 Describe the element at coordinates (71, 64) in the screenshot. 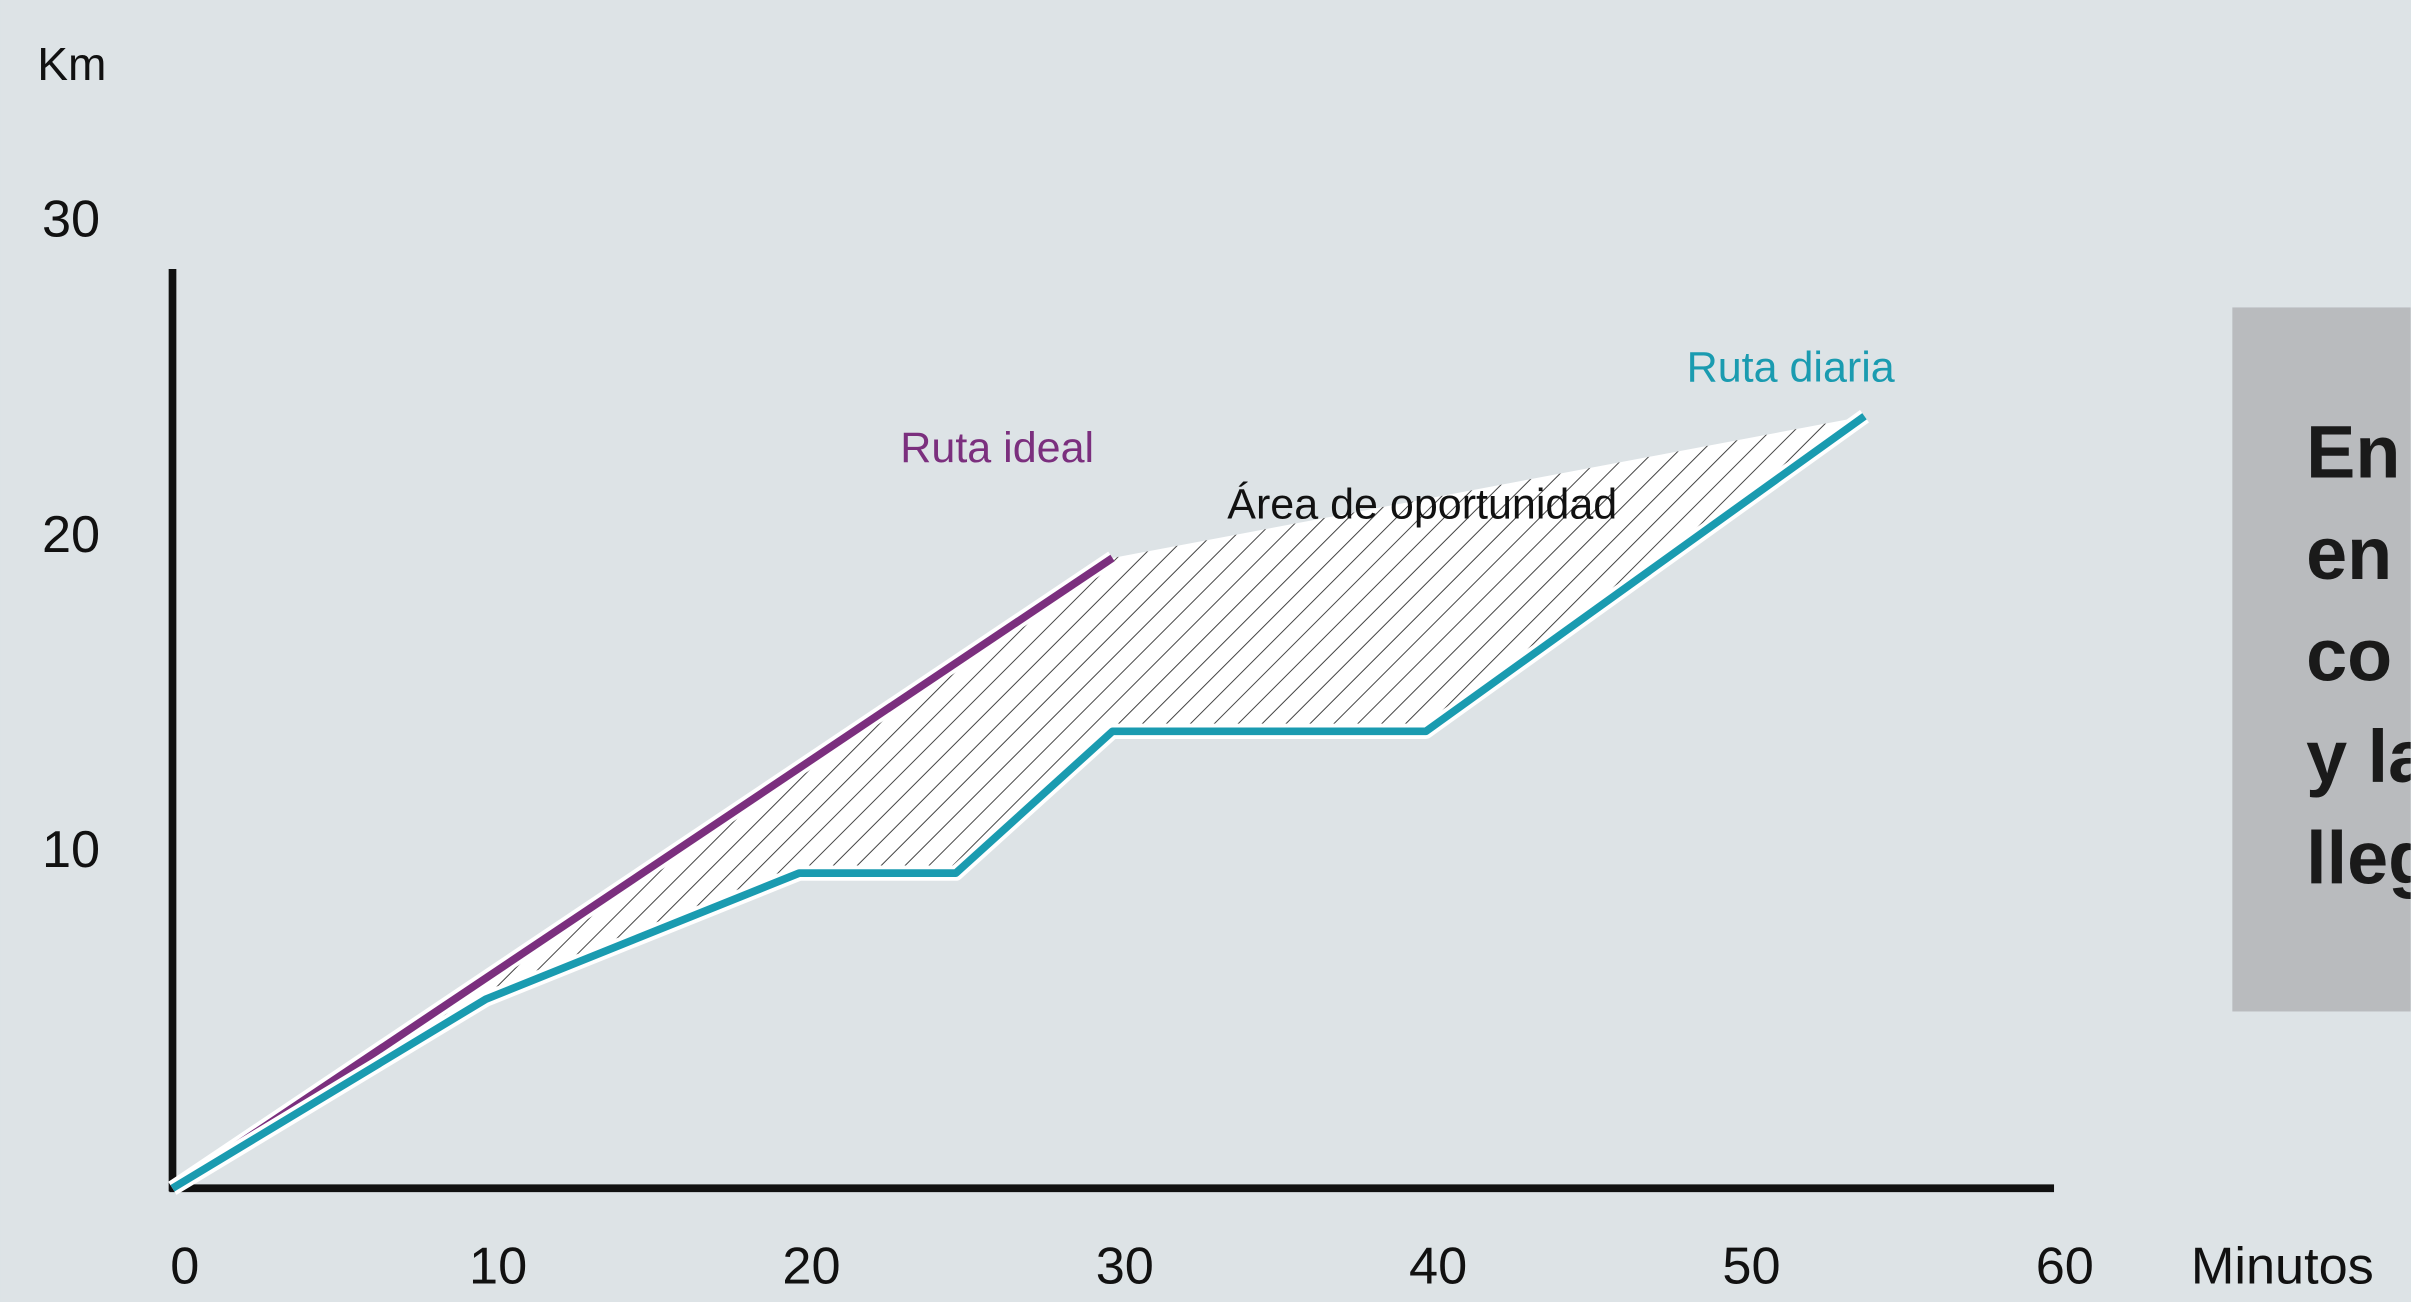

I see `y-axis-label: Km` at that location.